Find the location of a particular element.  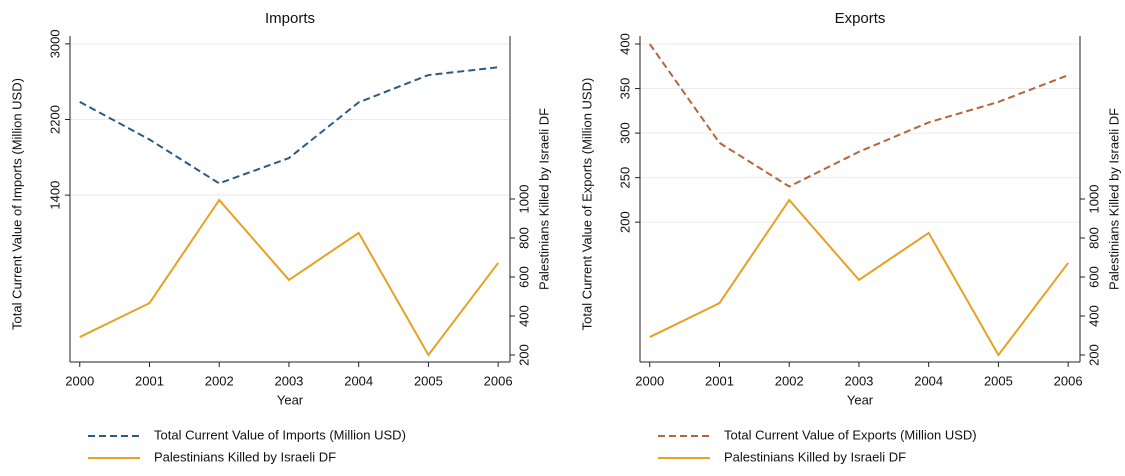

y-tick-label: 200 is located at coordinates (624, 222).